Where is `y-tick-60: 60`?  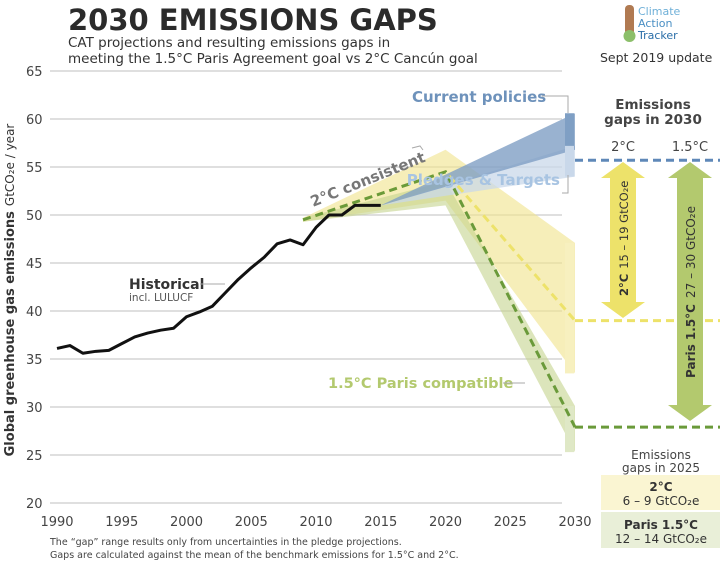 y-tick-60: 60 is located at coordinates (34, 120).